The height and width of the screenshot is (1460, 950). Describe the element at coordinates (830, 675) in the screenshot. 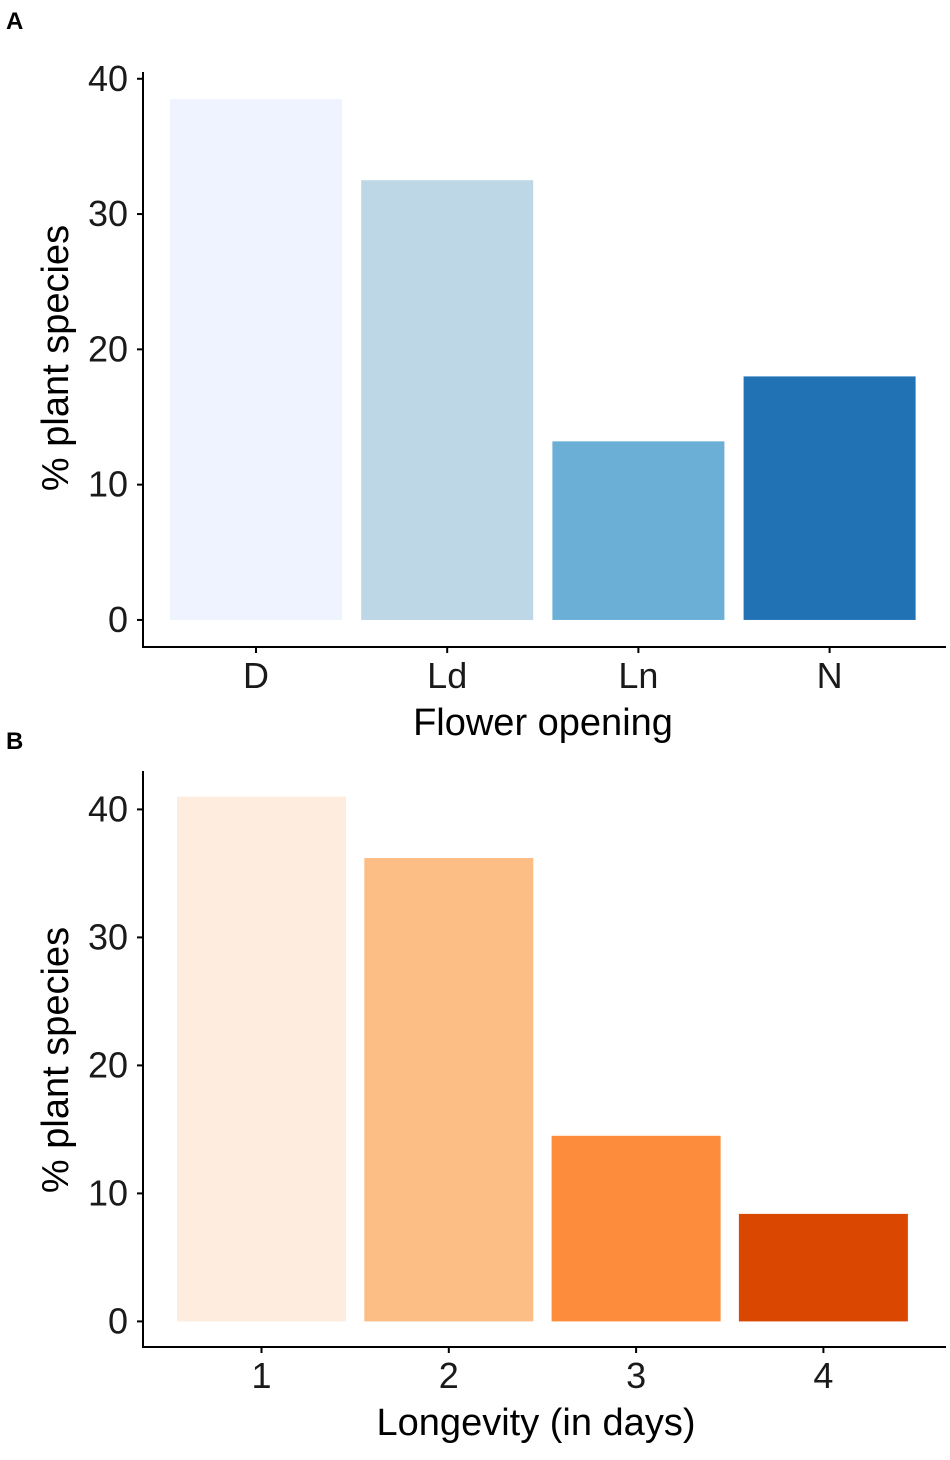

I see `panel-a-x-tick-label-n: N` at that location.